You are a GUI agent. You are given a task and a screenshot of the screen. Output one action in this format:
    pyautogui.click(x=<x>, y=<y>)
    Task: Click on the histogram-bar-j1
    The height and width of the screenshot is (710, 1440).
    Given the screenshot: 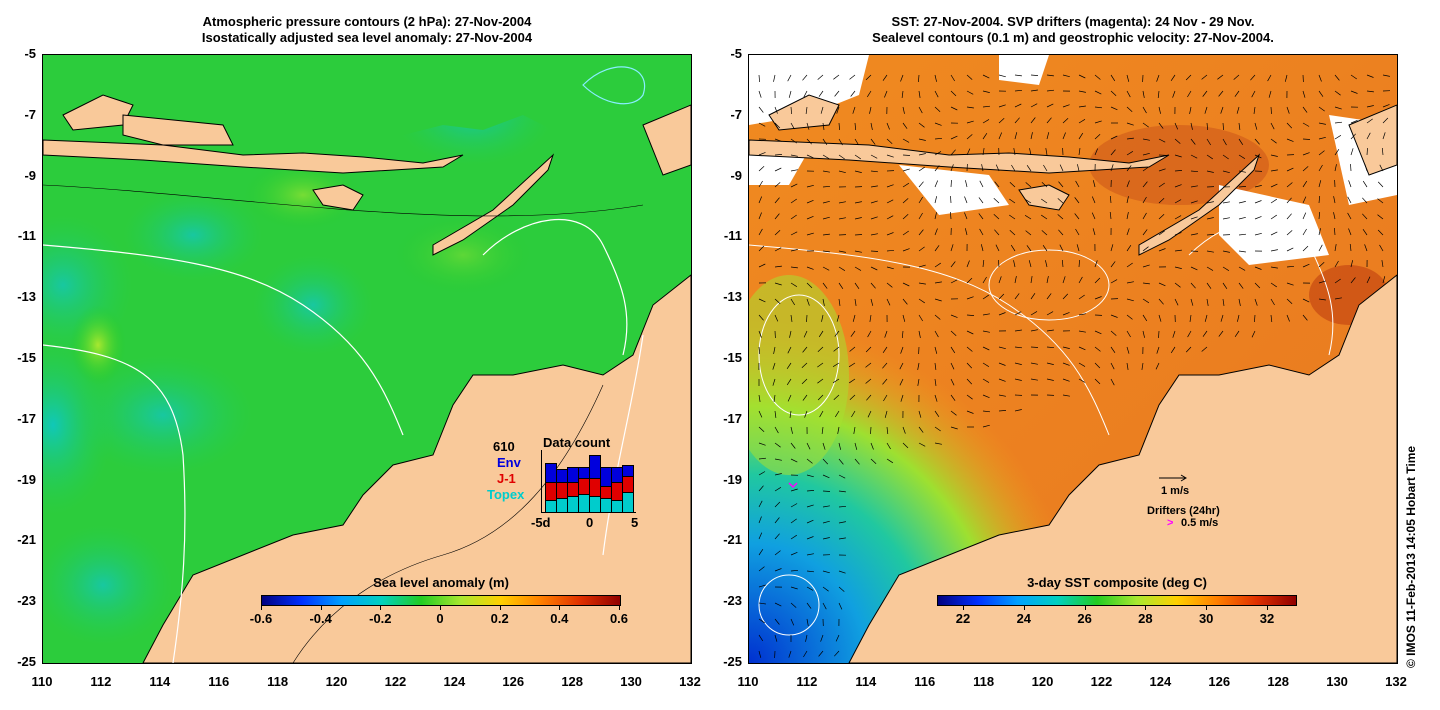 What is the action you would take?
    pyautogui.click(x=628, y=484)
    